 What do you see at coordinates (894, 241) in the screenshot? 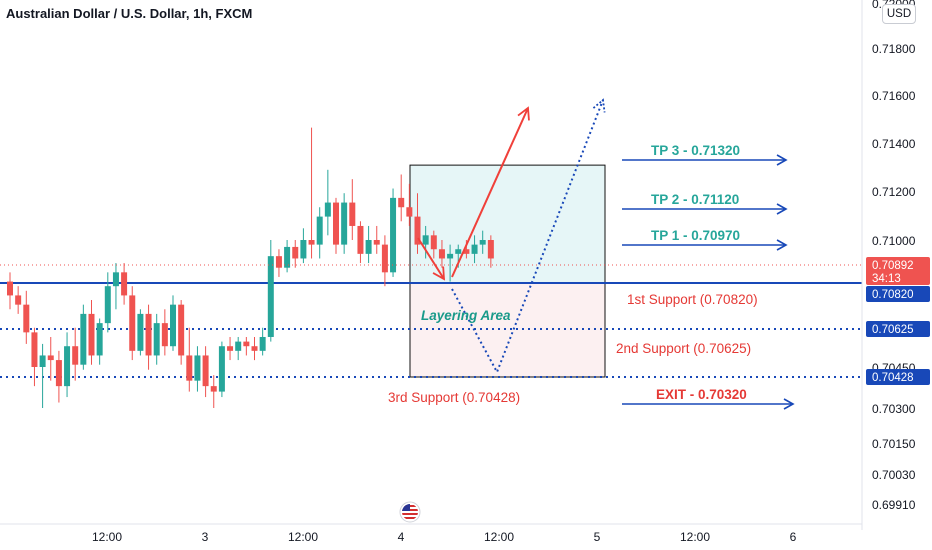
I see `price-tick: 0.71000` at bounding box center [894, 241].